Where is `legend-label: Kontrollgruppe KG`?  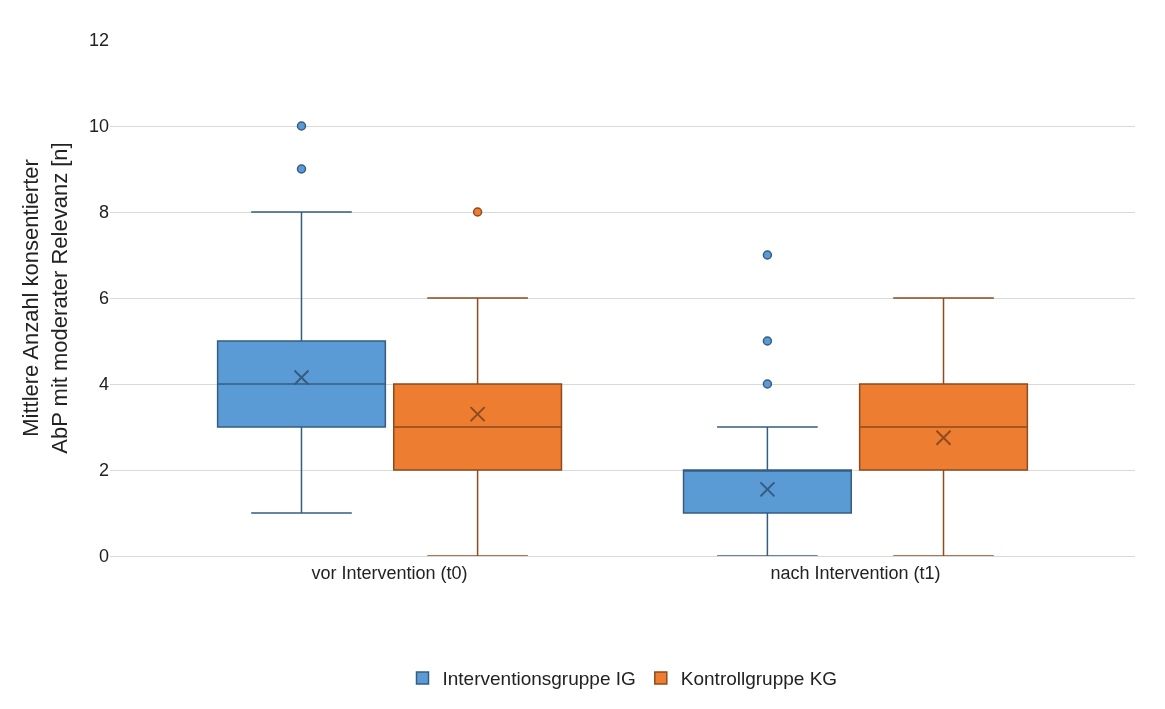 legend-label: Kontrollgruppe KG is located at coordinates (759, 679).